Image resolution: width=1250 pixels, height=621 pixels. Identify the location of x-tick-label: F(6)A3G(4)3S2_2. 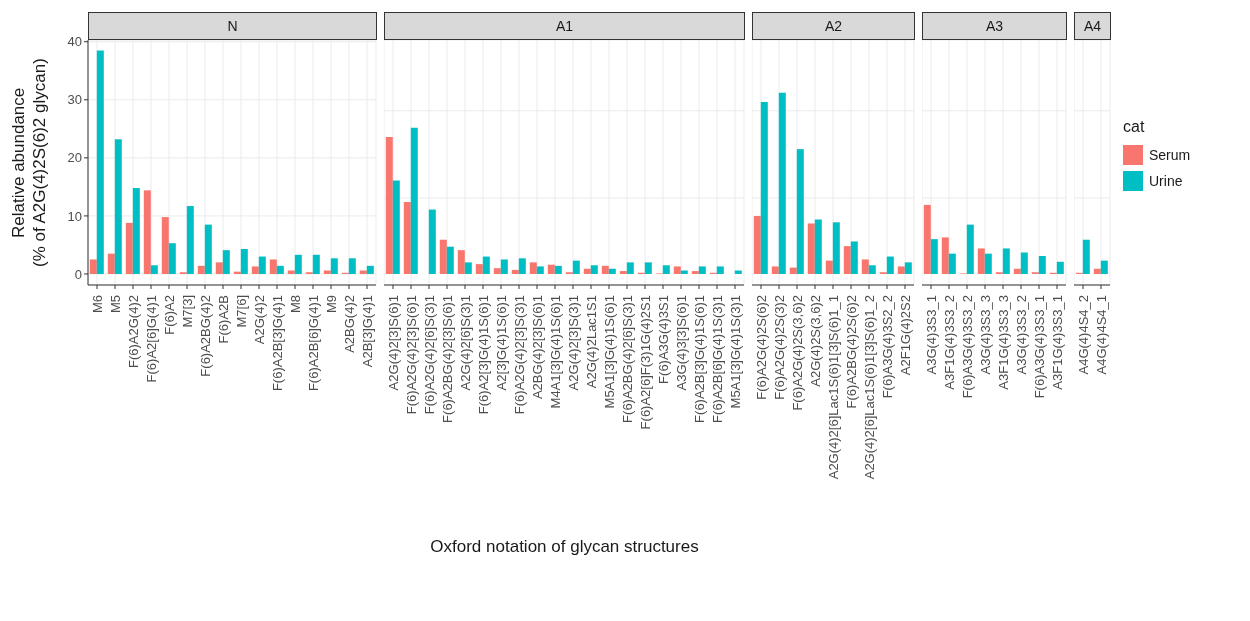
(887, 347).